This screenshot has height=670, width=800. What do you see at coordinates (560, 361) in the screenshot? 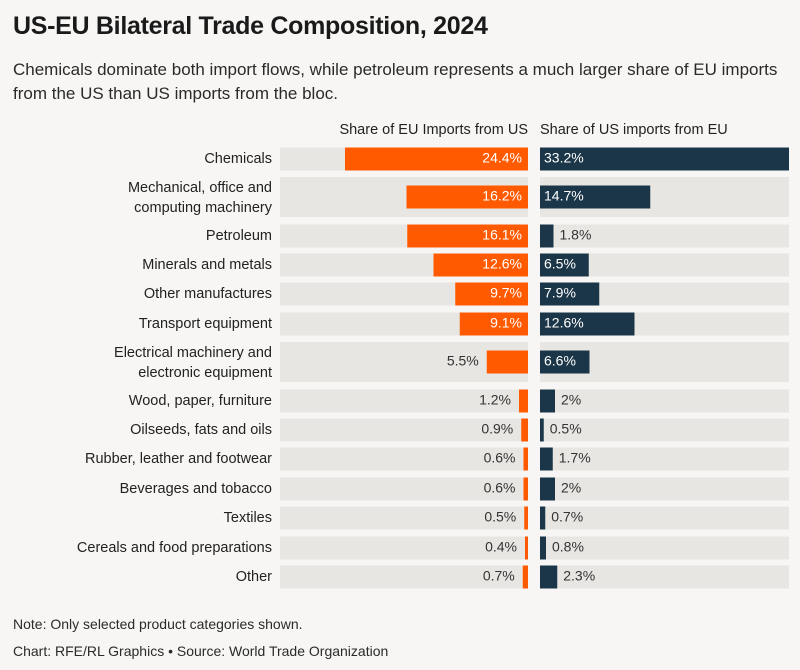
I see `data-label-us: 6.6%` at bounding box center [560, 361].